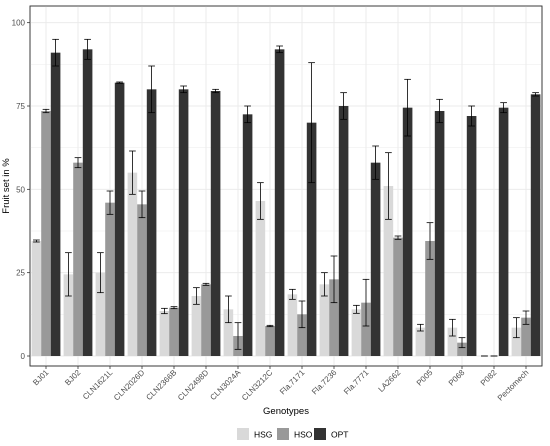 The height and width of the screenshot is (446, 550). What do you see at coordinates (215, 223) in the screenshot?
I see `bar-opt-cln2498d` at bounding box center [215, 223].